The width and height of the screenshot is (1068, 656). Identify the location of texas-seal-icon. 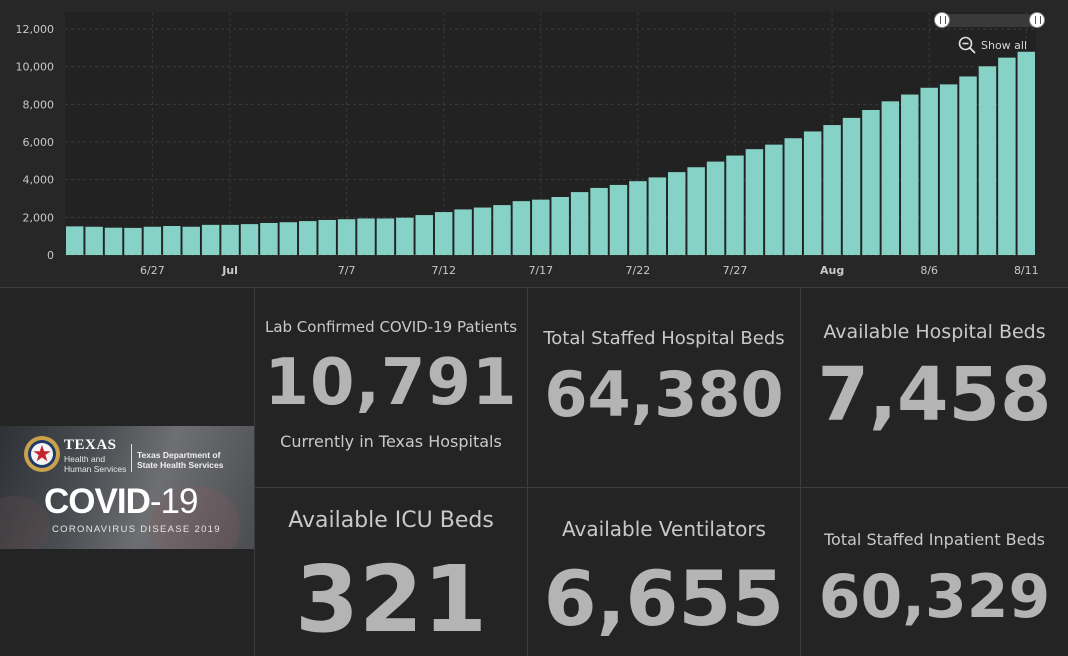
(42, 454).